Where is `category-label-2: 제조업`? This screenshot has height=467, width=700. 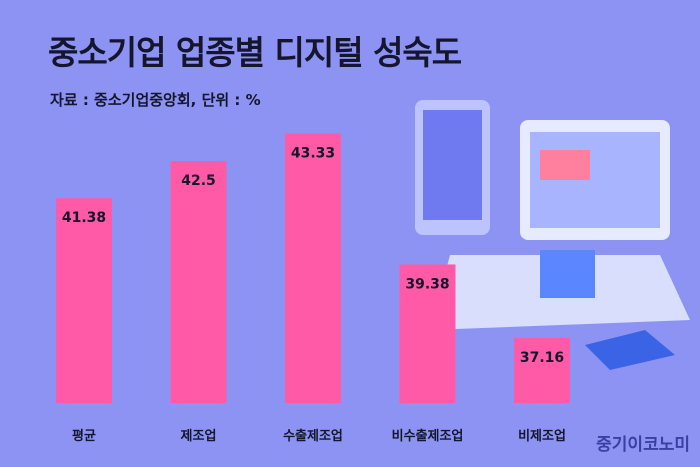 category-label-2: 제조업 is located at coordinates (199, 436).